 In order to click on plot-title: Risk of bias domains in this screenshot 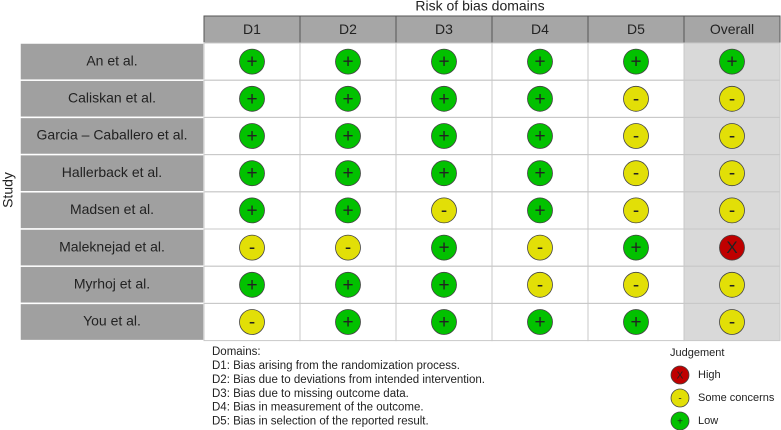, I will do `click(479, 7)`.